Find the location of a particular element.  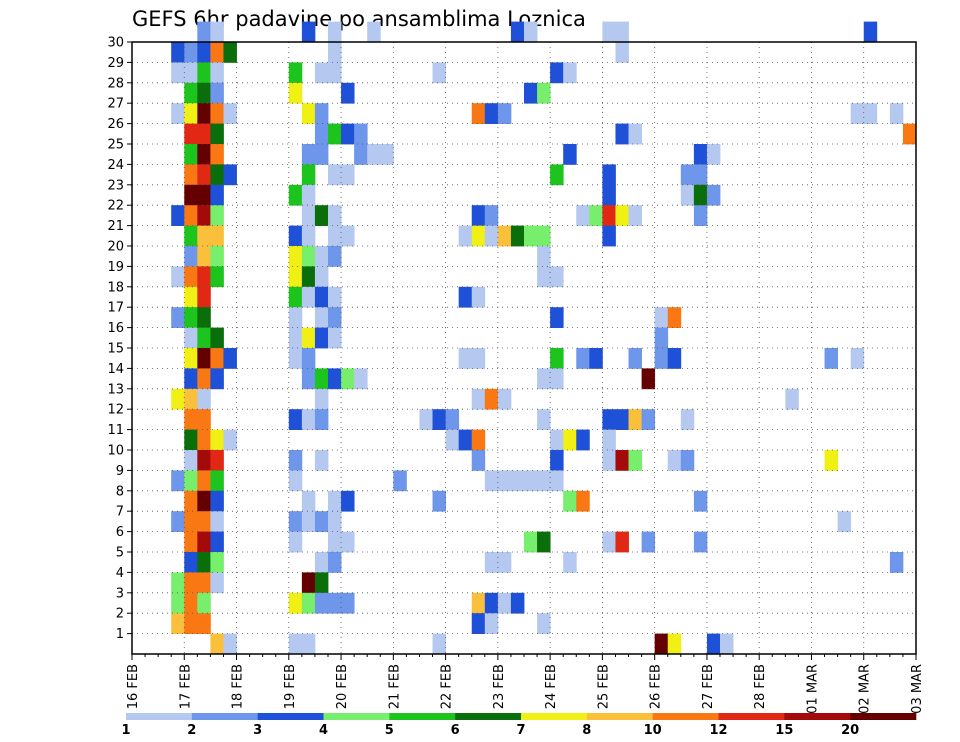

y-tick-label: 29 is located at coordinates (115, 63).